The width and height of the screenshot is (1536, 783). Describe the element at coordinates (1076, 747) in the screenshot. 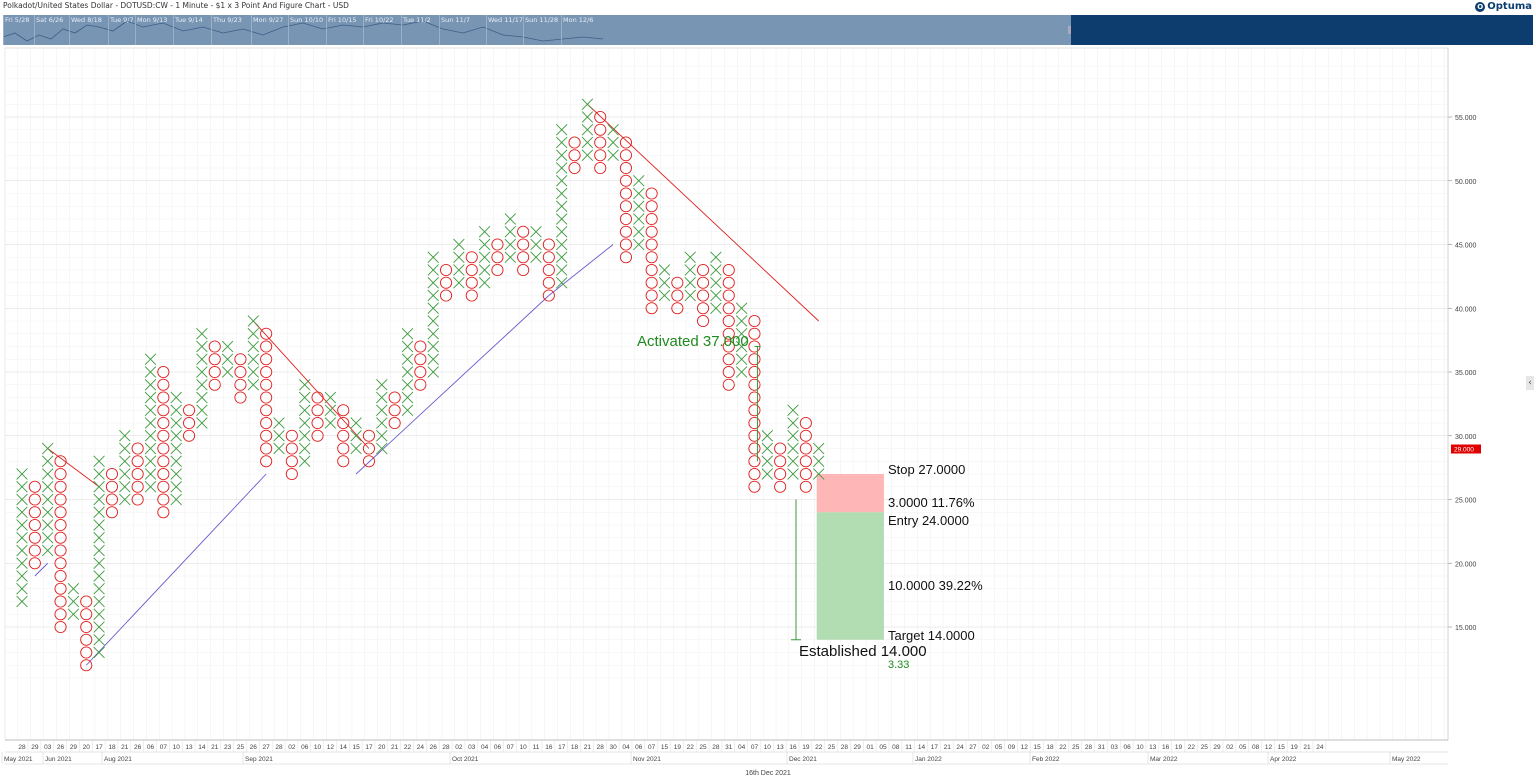

I see `x-day-tick-label: 25` at that location.